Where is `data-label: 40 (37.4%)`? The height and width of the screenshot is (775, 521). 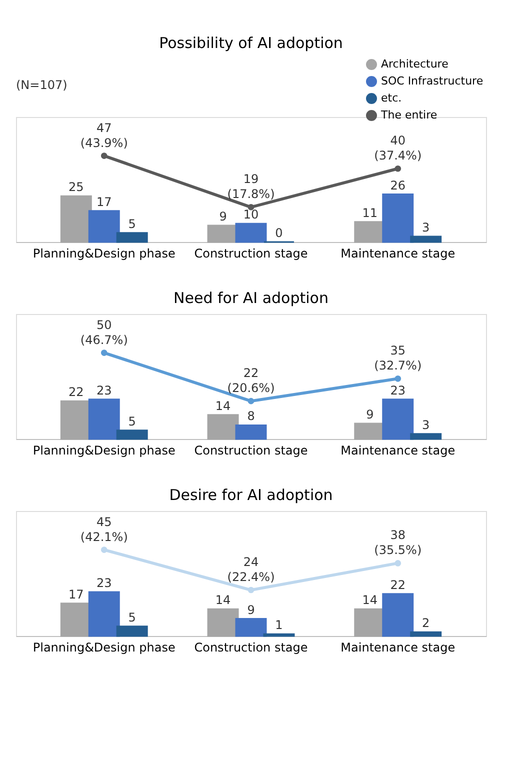
data-label: 40 (37.4%) is located at coordinates (398, 148).